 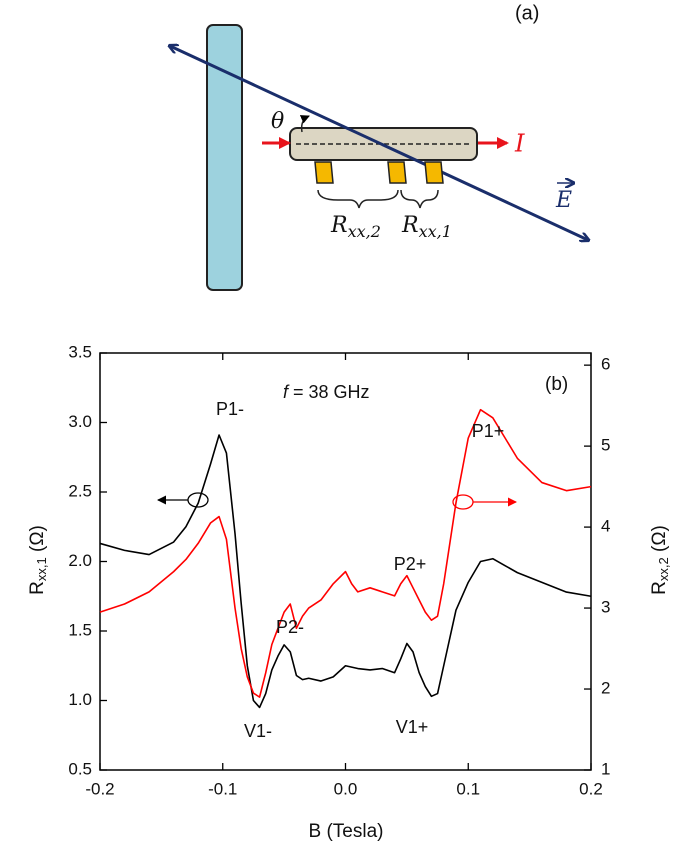 What do you see at coordinates (37, 541) in the screenshot?
I see `y-title-unit: (Ω)` at bounding box center [37, 541].